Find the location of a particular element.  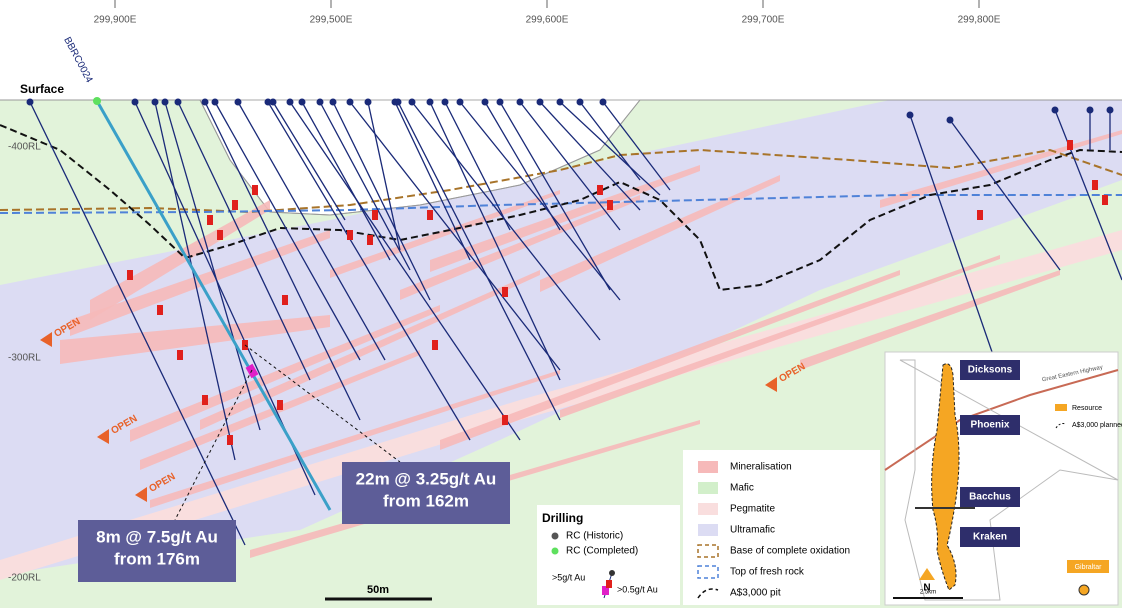

label: Drilling is located at coordinates (562, 518).